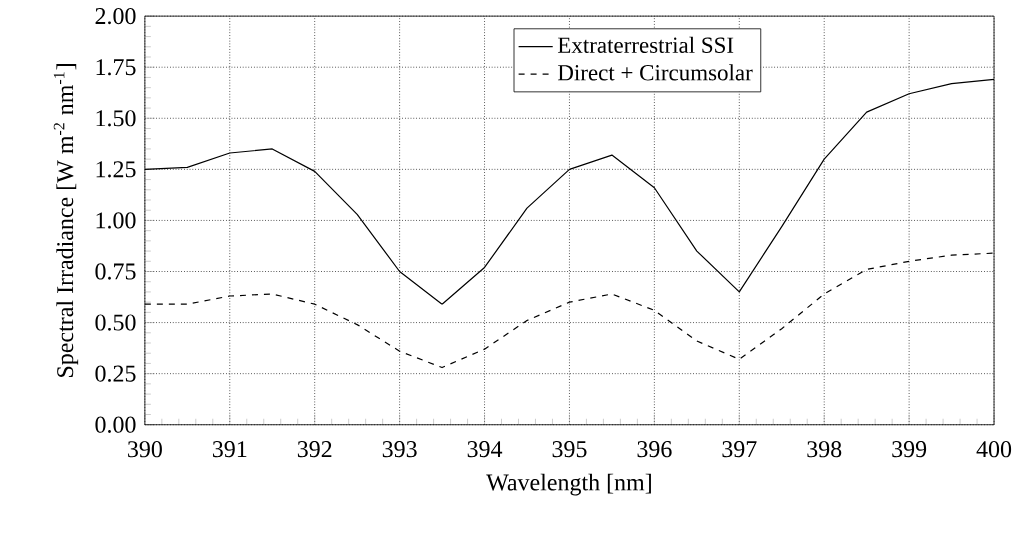 The width and height of the screenshot is (1020, 533). What do you see at coordinates (654, 449) in the screenshot?
I see `x-tick-label: 396` at bounding box center [654, 449].